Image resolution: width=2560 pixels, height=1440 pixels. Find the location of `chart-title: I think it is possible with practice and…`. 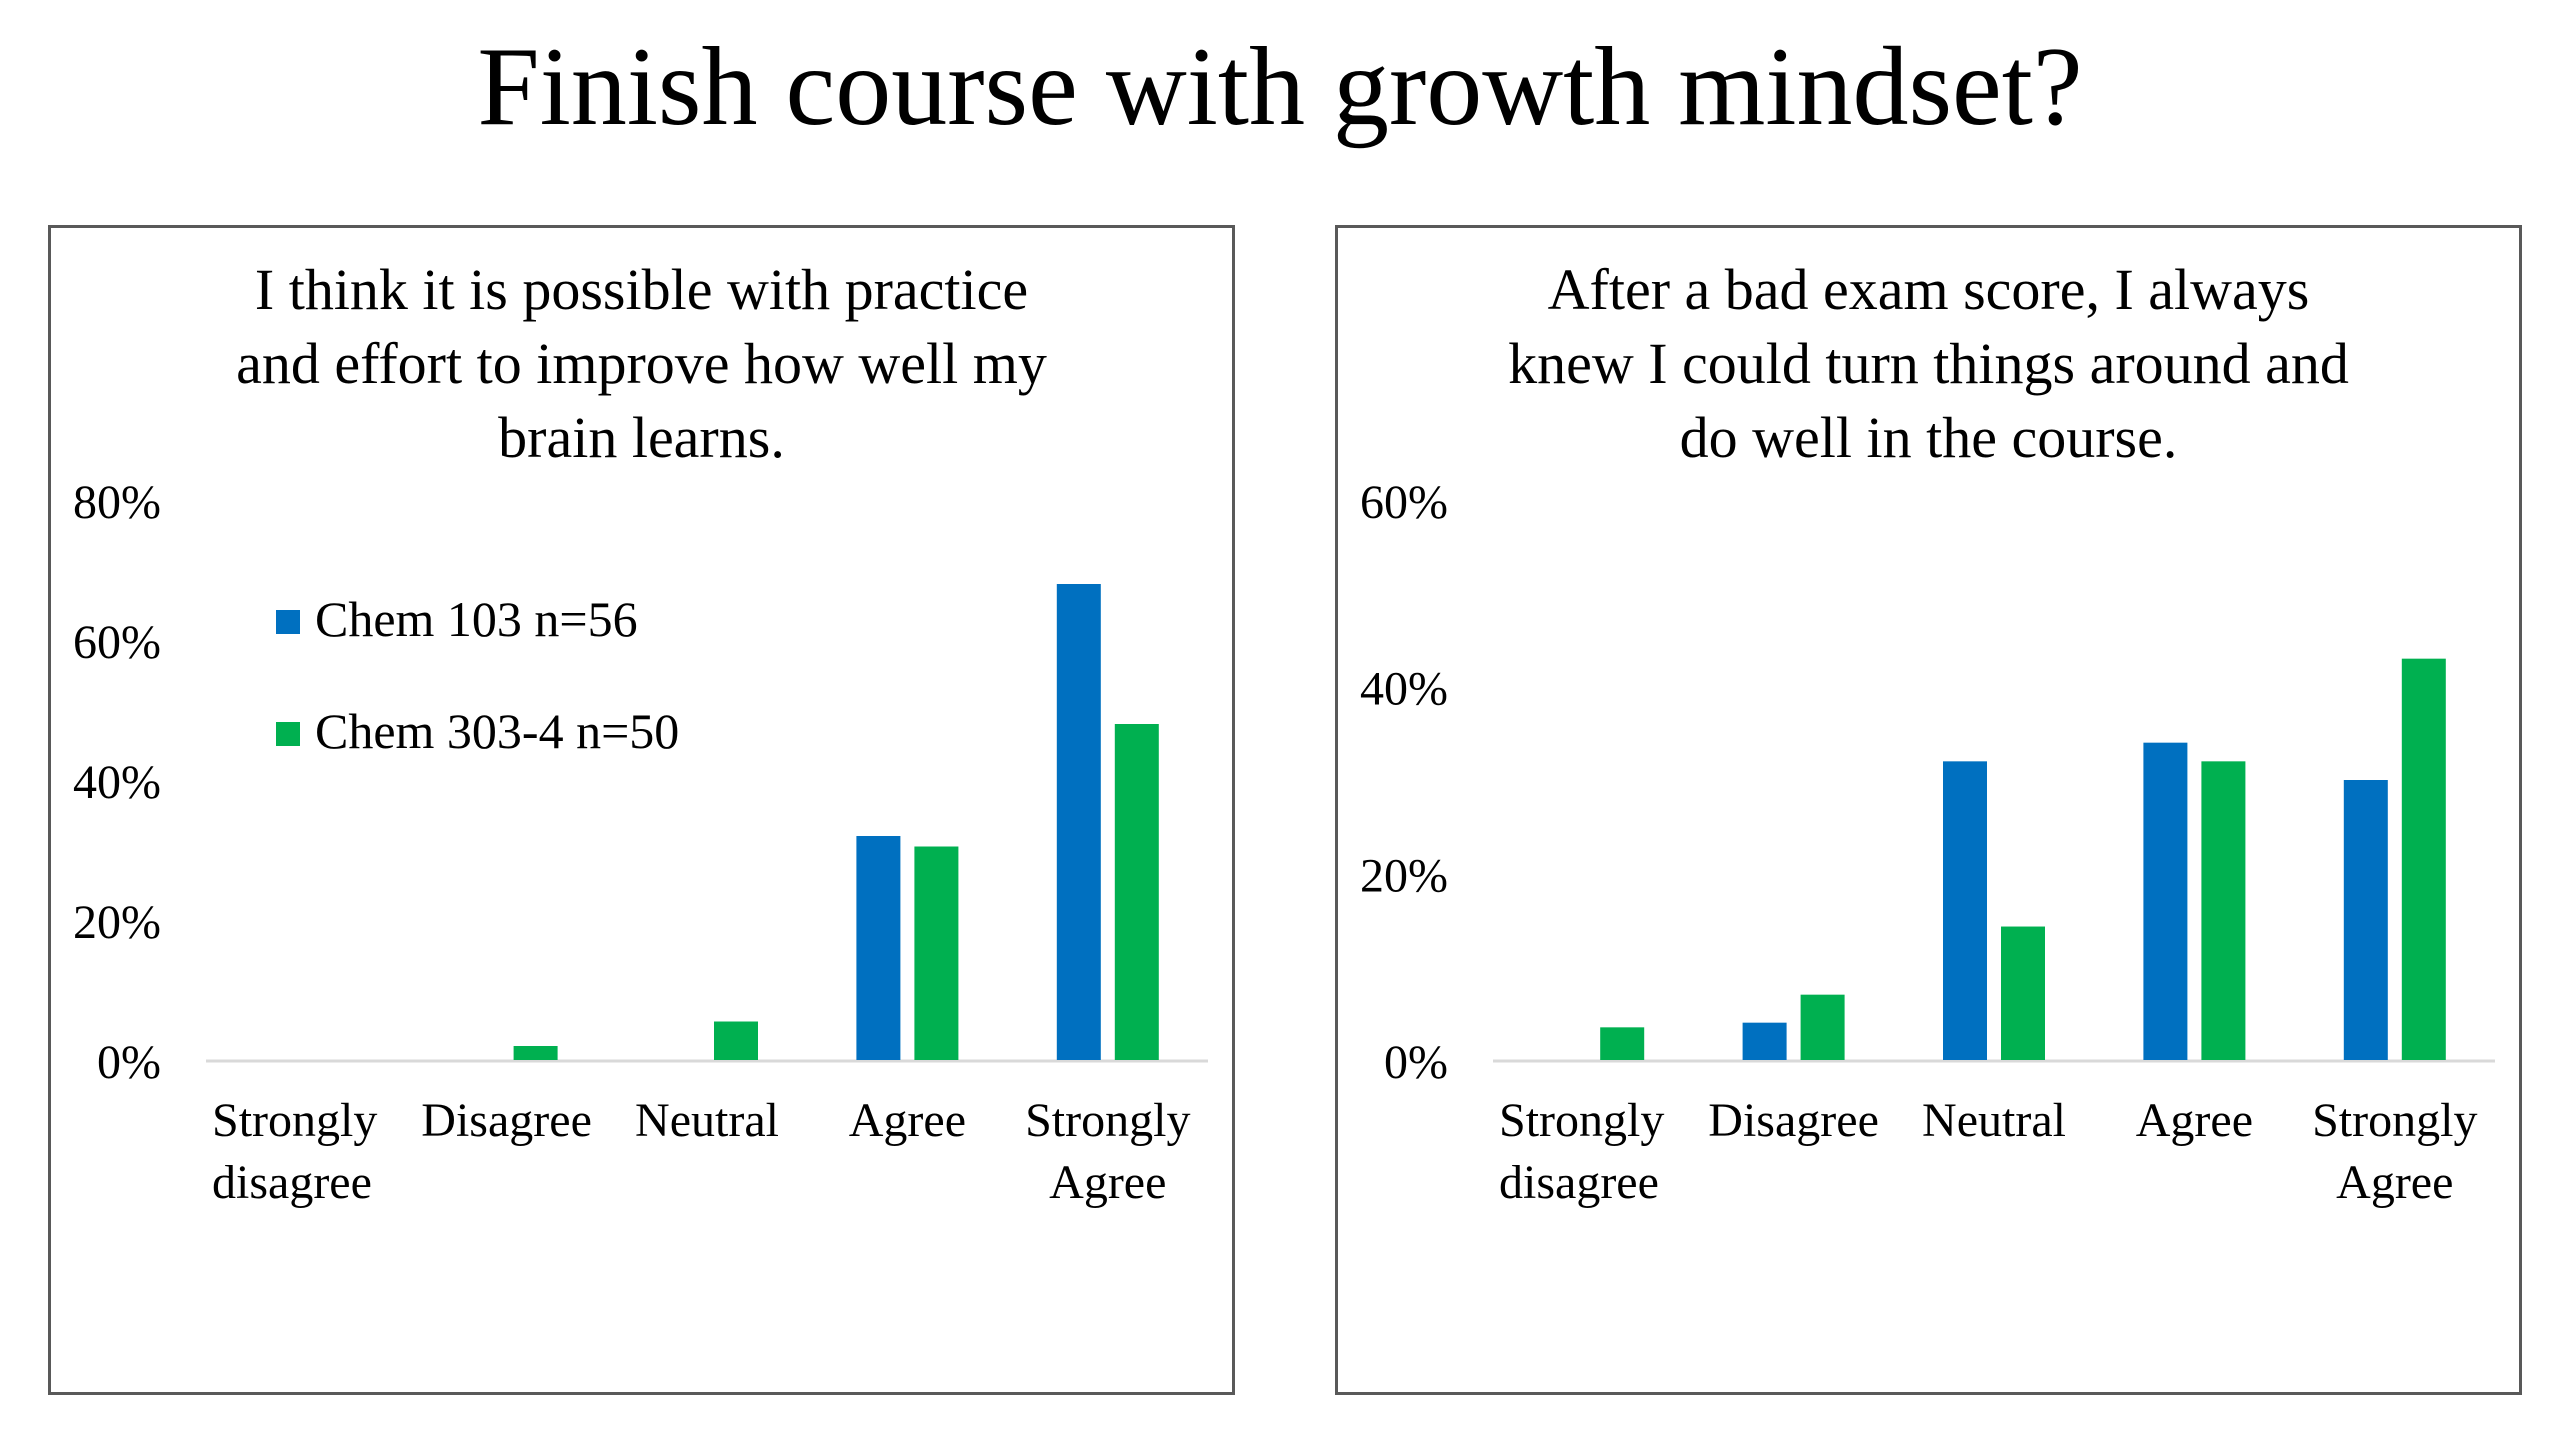

chart-title: I think it is possible with practice and… is located at coordinates (641, 363).